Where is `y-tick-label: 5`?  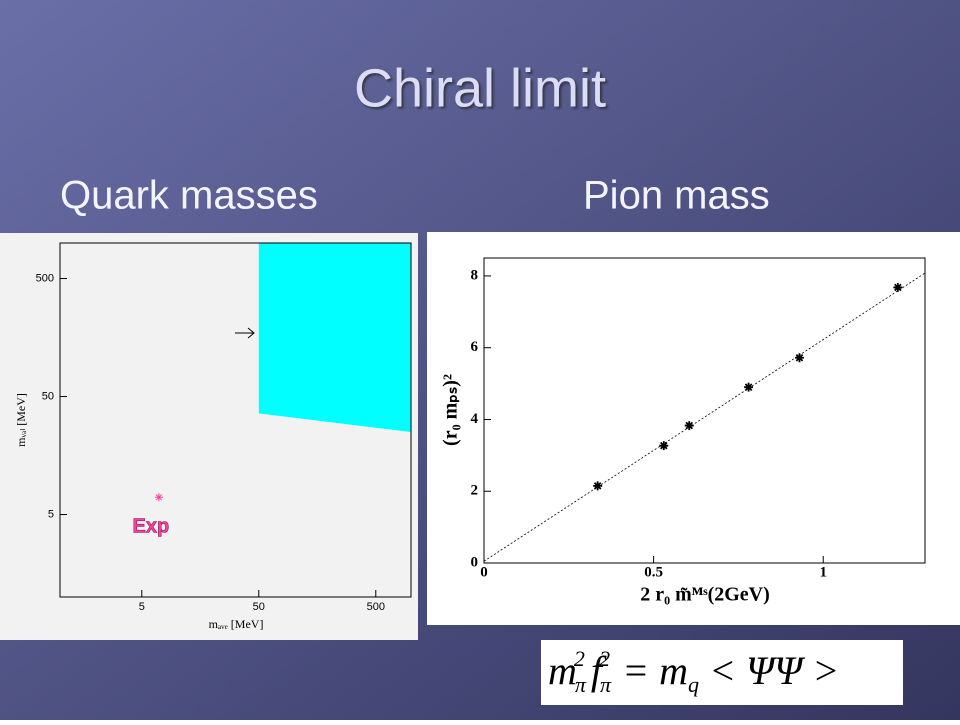
y-tick-label: 5 is located at coordinates (51, 514).